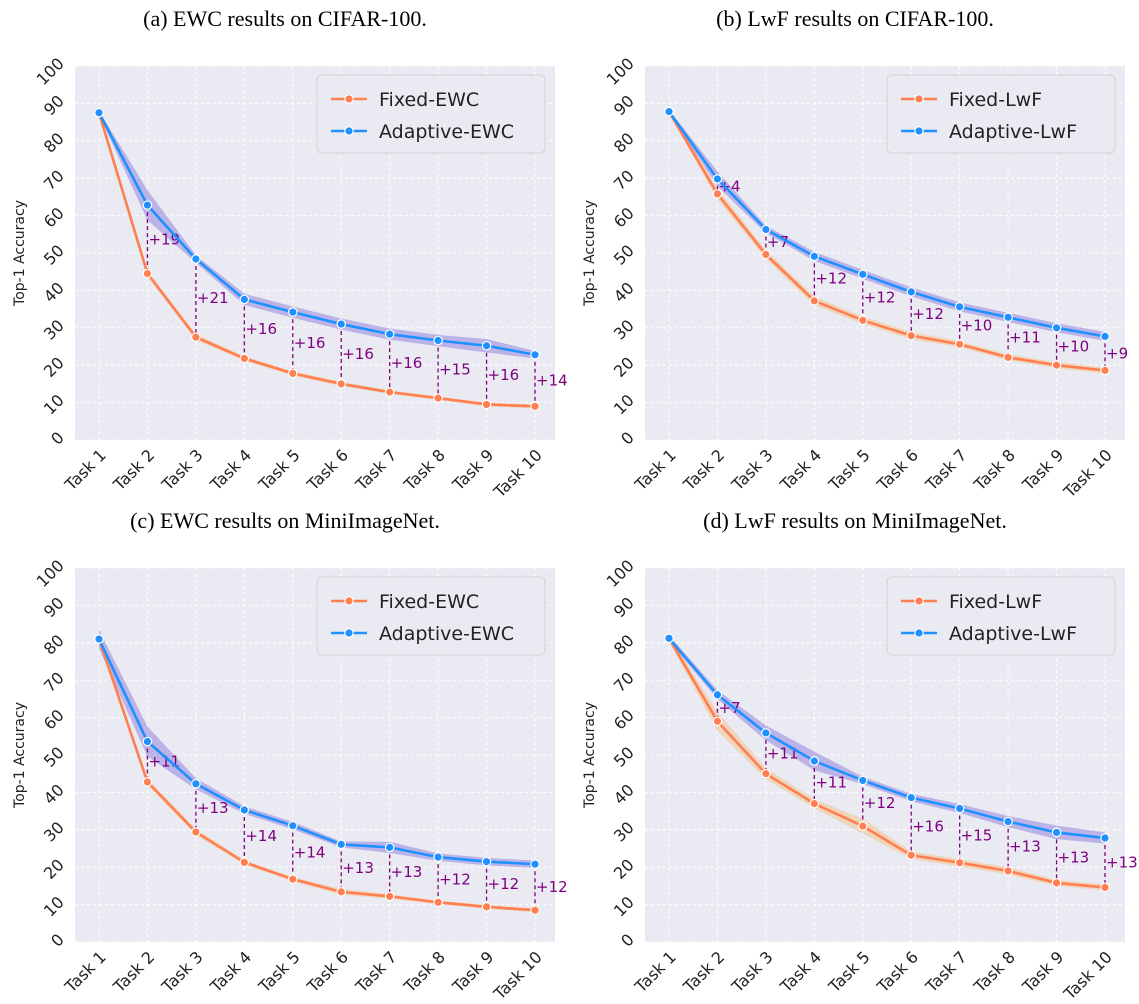 The height and width of the screenshot is (1004, 1139). Describe the element at coordinates (1013, 634) in the screenshot. I see `legend-label: Adaptive-LwF` at that location.